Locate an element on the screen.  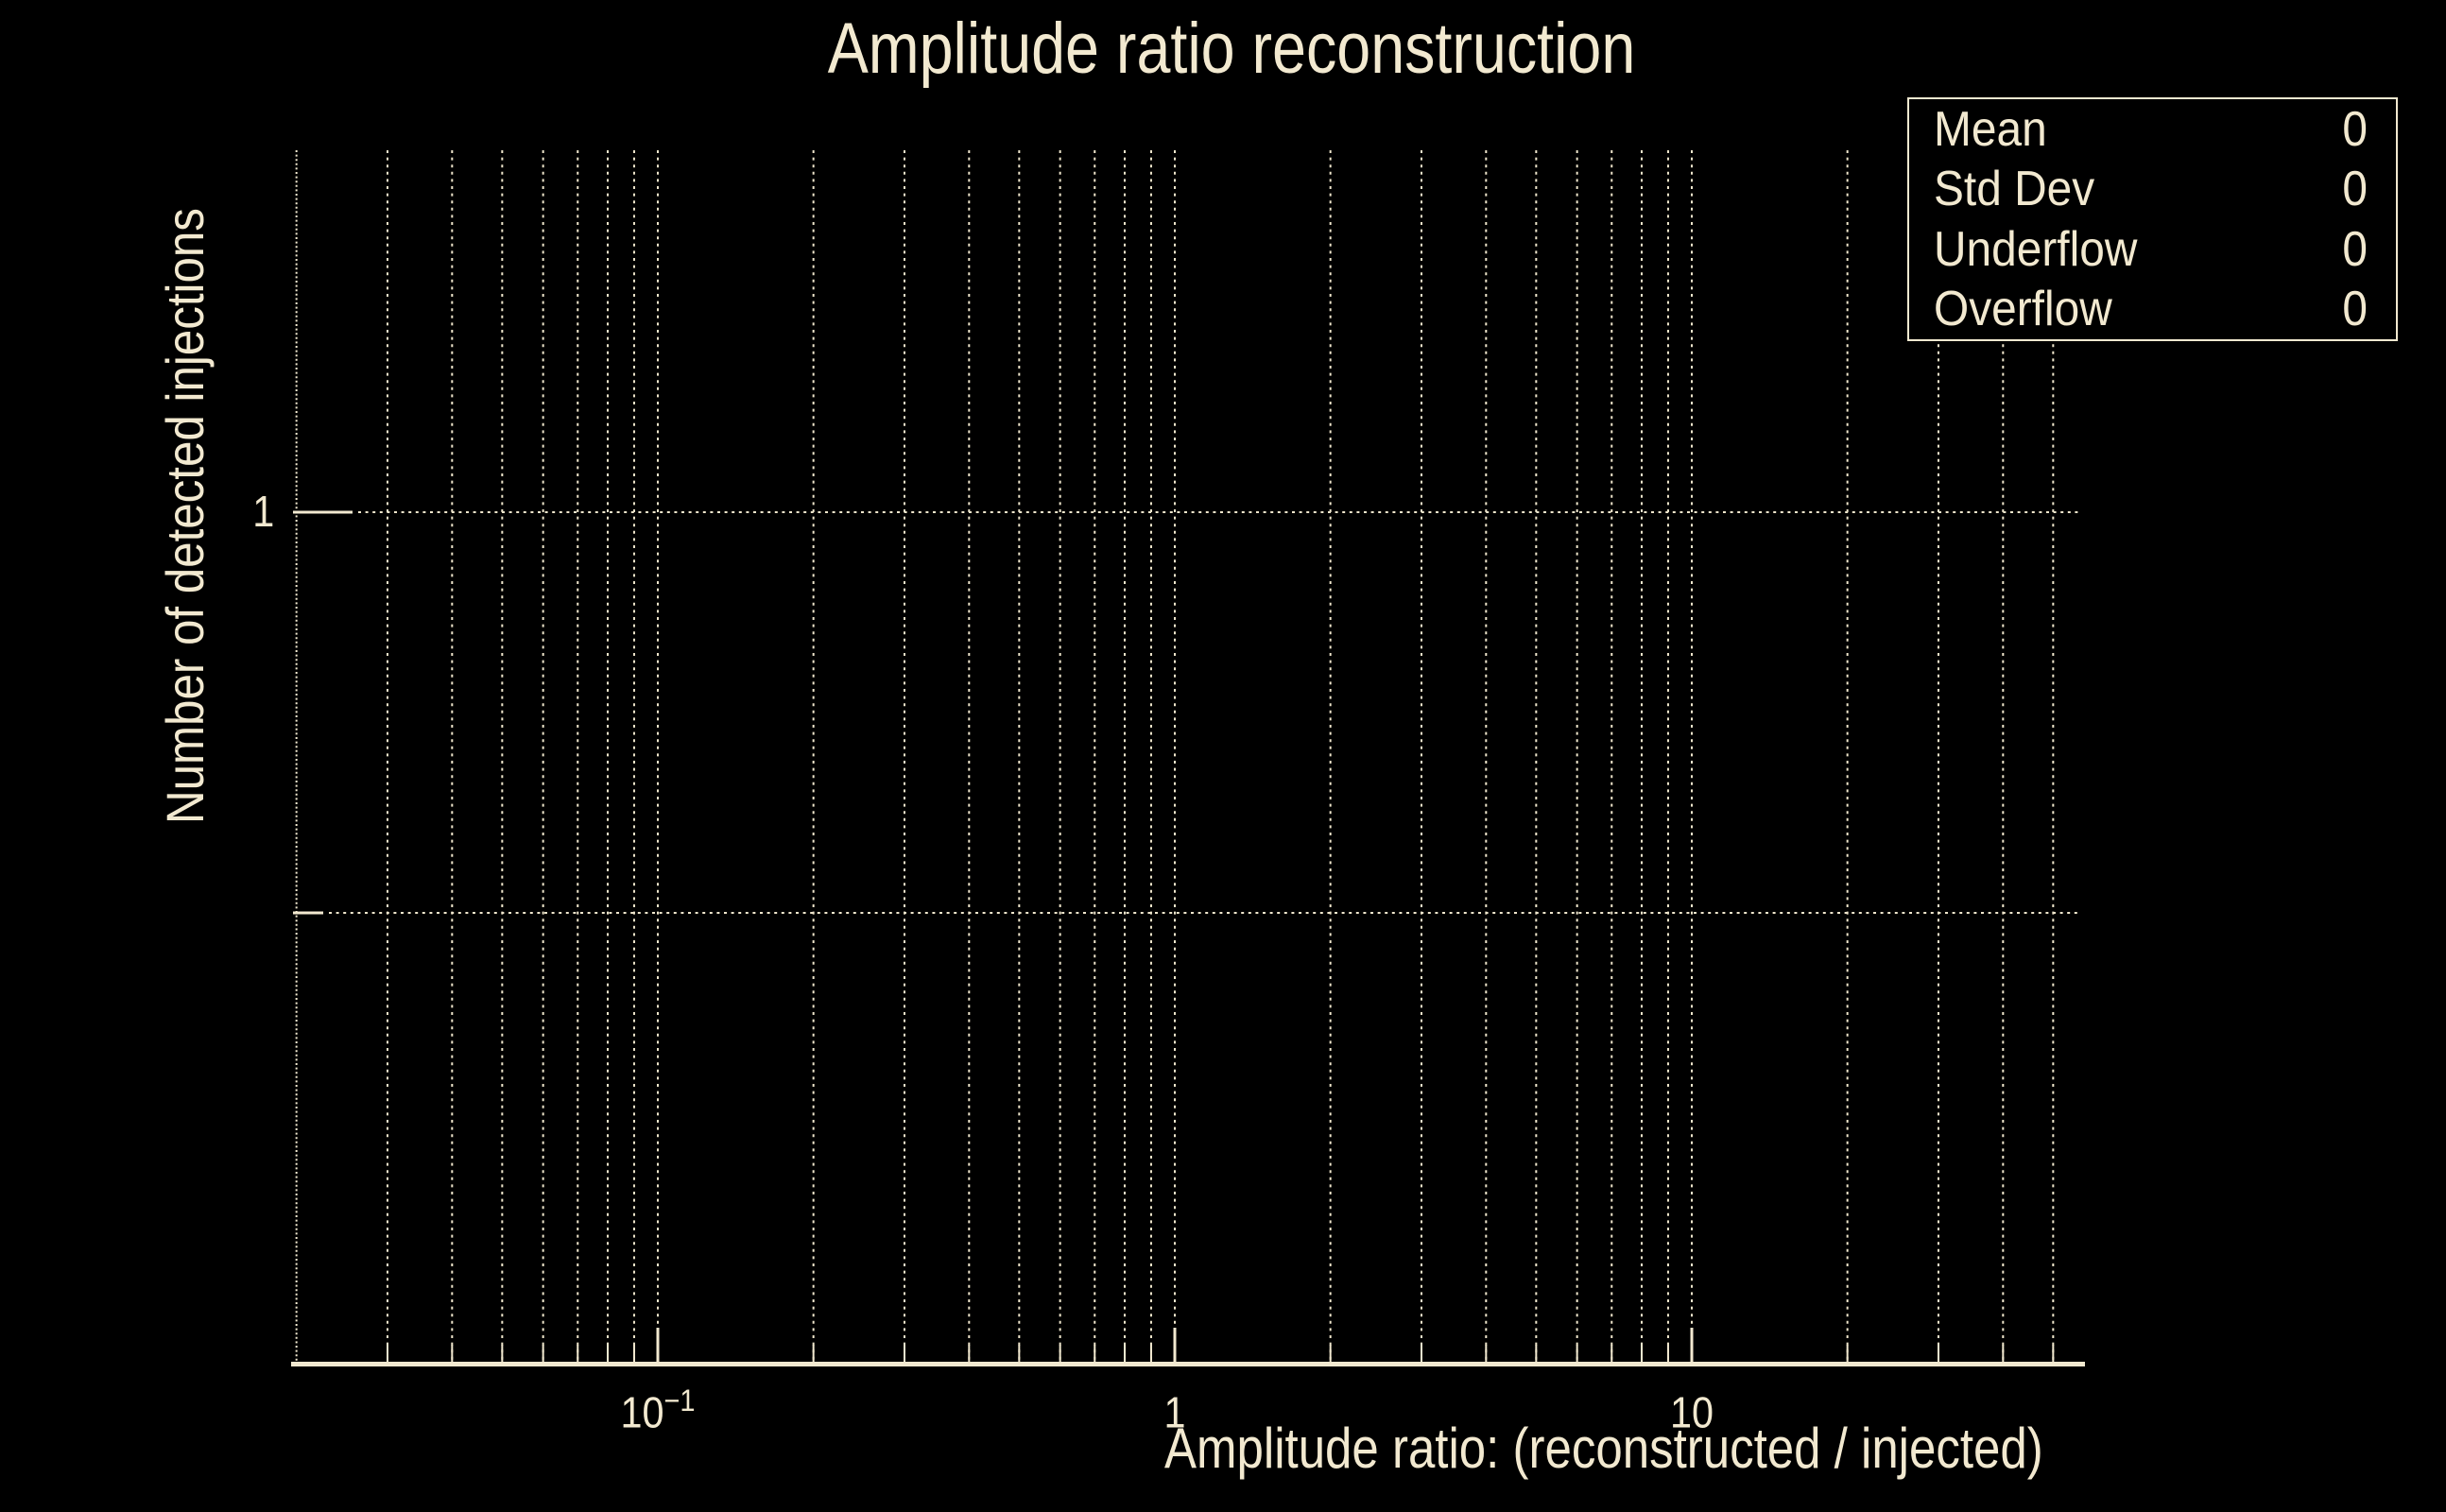
stats-value-mean: 0 is located at coordinates (2355, 129).